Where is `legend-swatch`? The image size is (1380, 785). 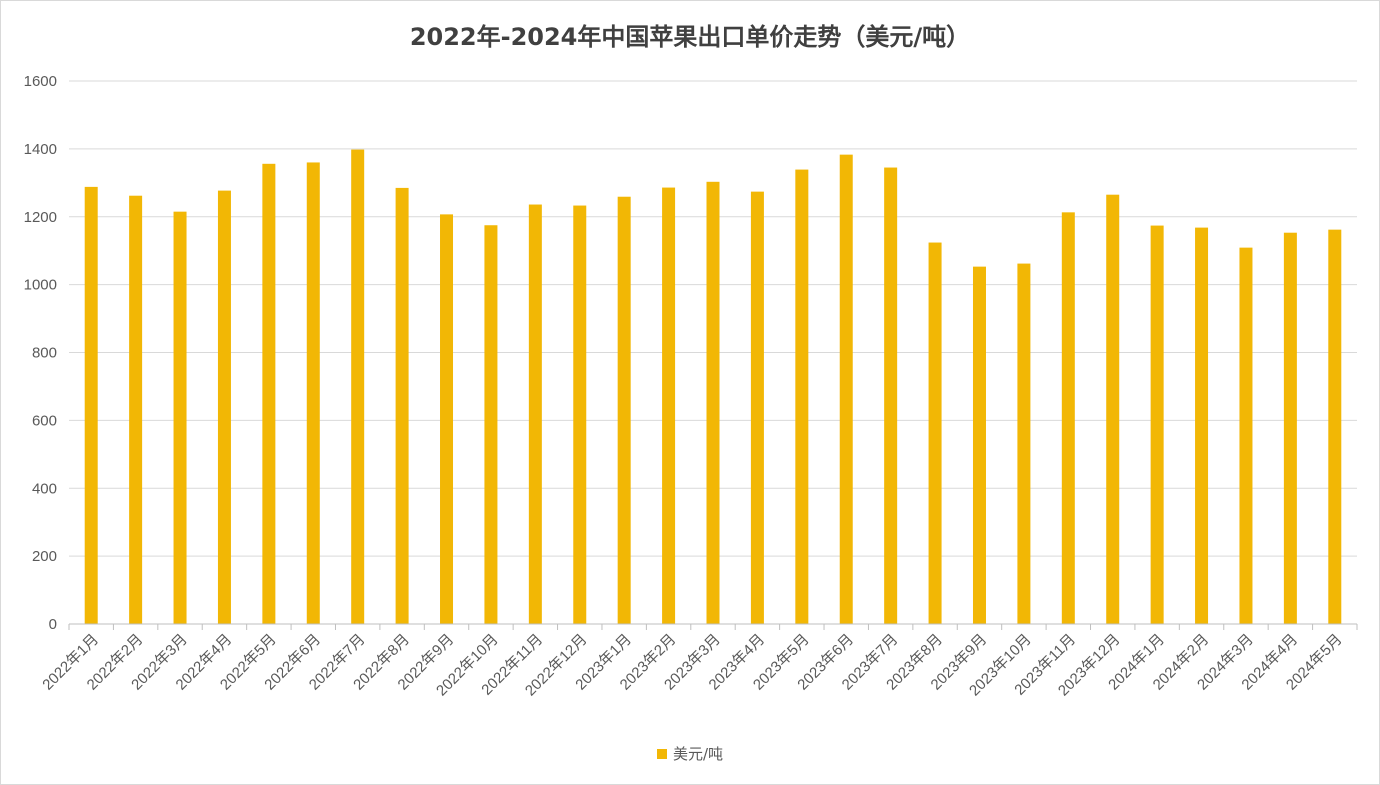
legend-swatch is located at coordinates (661, 753).